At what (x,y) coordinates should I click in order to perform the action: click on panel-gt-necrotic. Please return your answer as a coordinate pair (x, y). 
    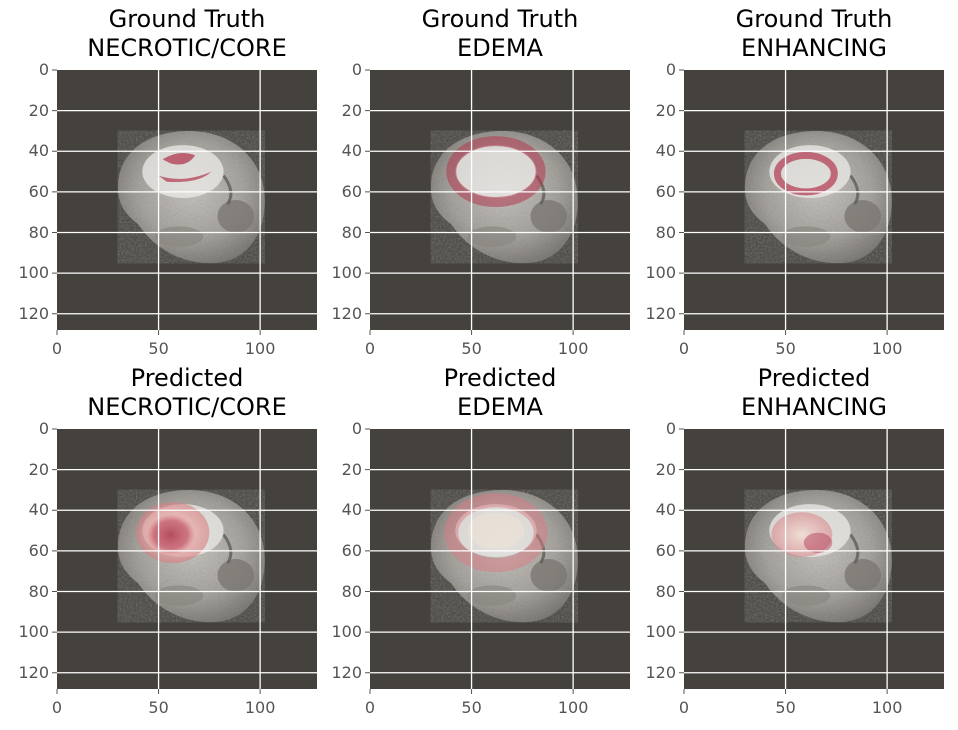
    Looking at the image, I should click on (184, 202).